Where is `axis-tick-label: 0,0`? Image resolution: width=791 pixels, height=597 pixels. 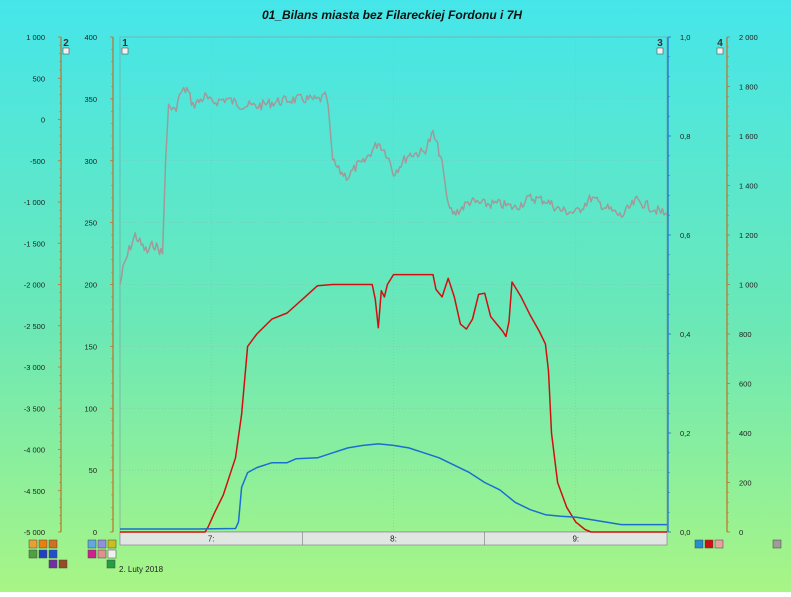 axis-tick-label: 0,0 is located at coordinates (685, 532).